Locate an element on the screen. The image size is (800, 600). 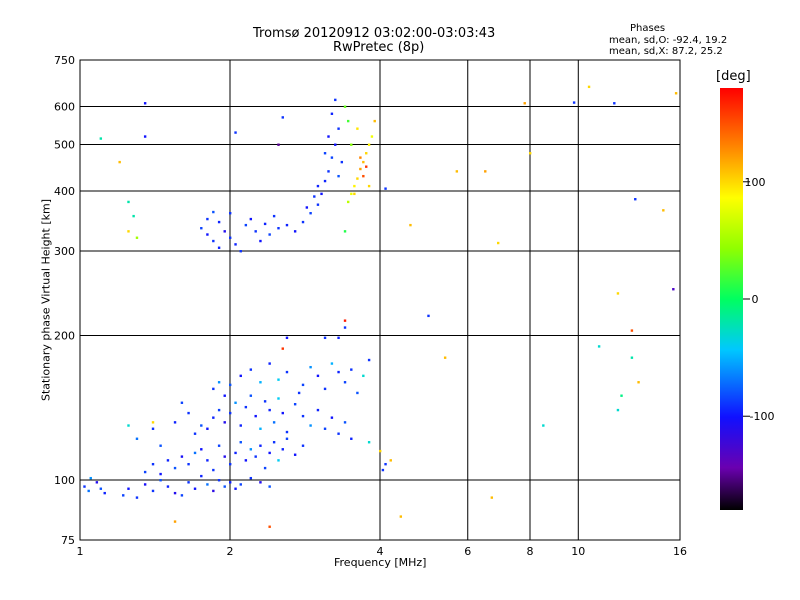
phase-stats-x: mean, sd,X: 87.2, 25.2 is located at coordinates (666, 51).